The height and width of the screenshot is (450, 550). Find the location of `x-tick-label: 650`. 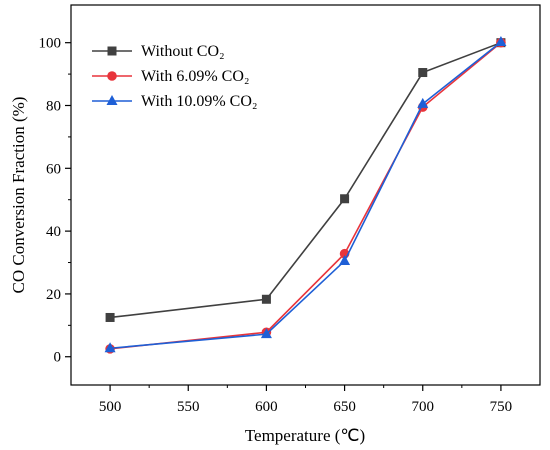

x-tick-label: 650 is located at coordinates (344, 407).